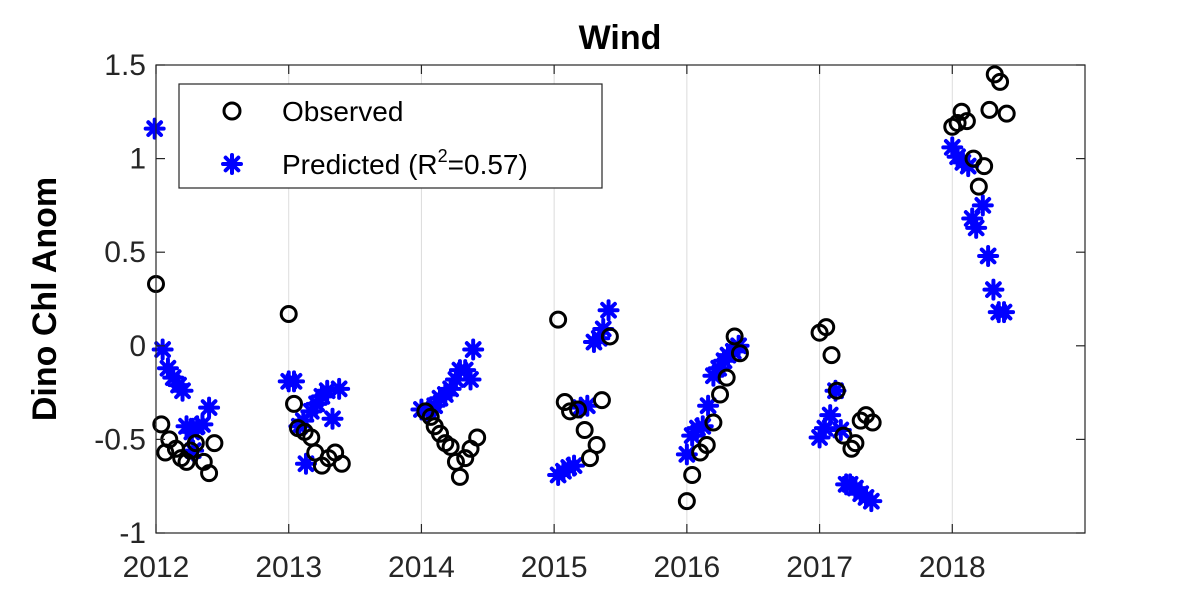 This screenshot has width=1200, height=600. What do you see at coordinates (620, 38) in the screenshot?
I see `chart-title: Wind` at bounding box center [620, 38].